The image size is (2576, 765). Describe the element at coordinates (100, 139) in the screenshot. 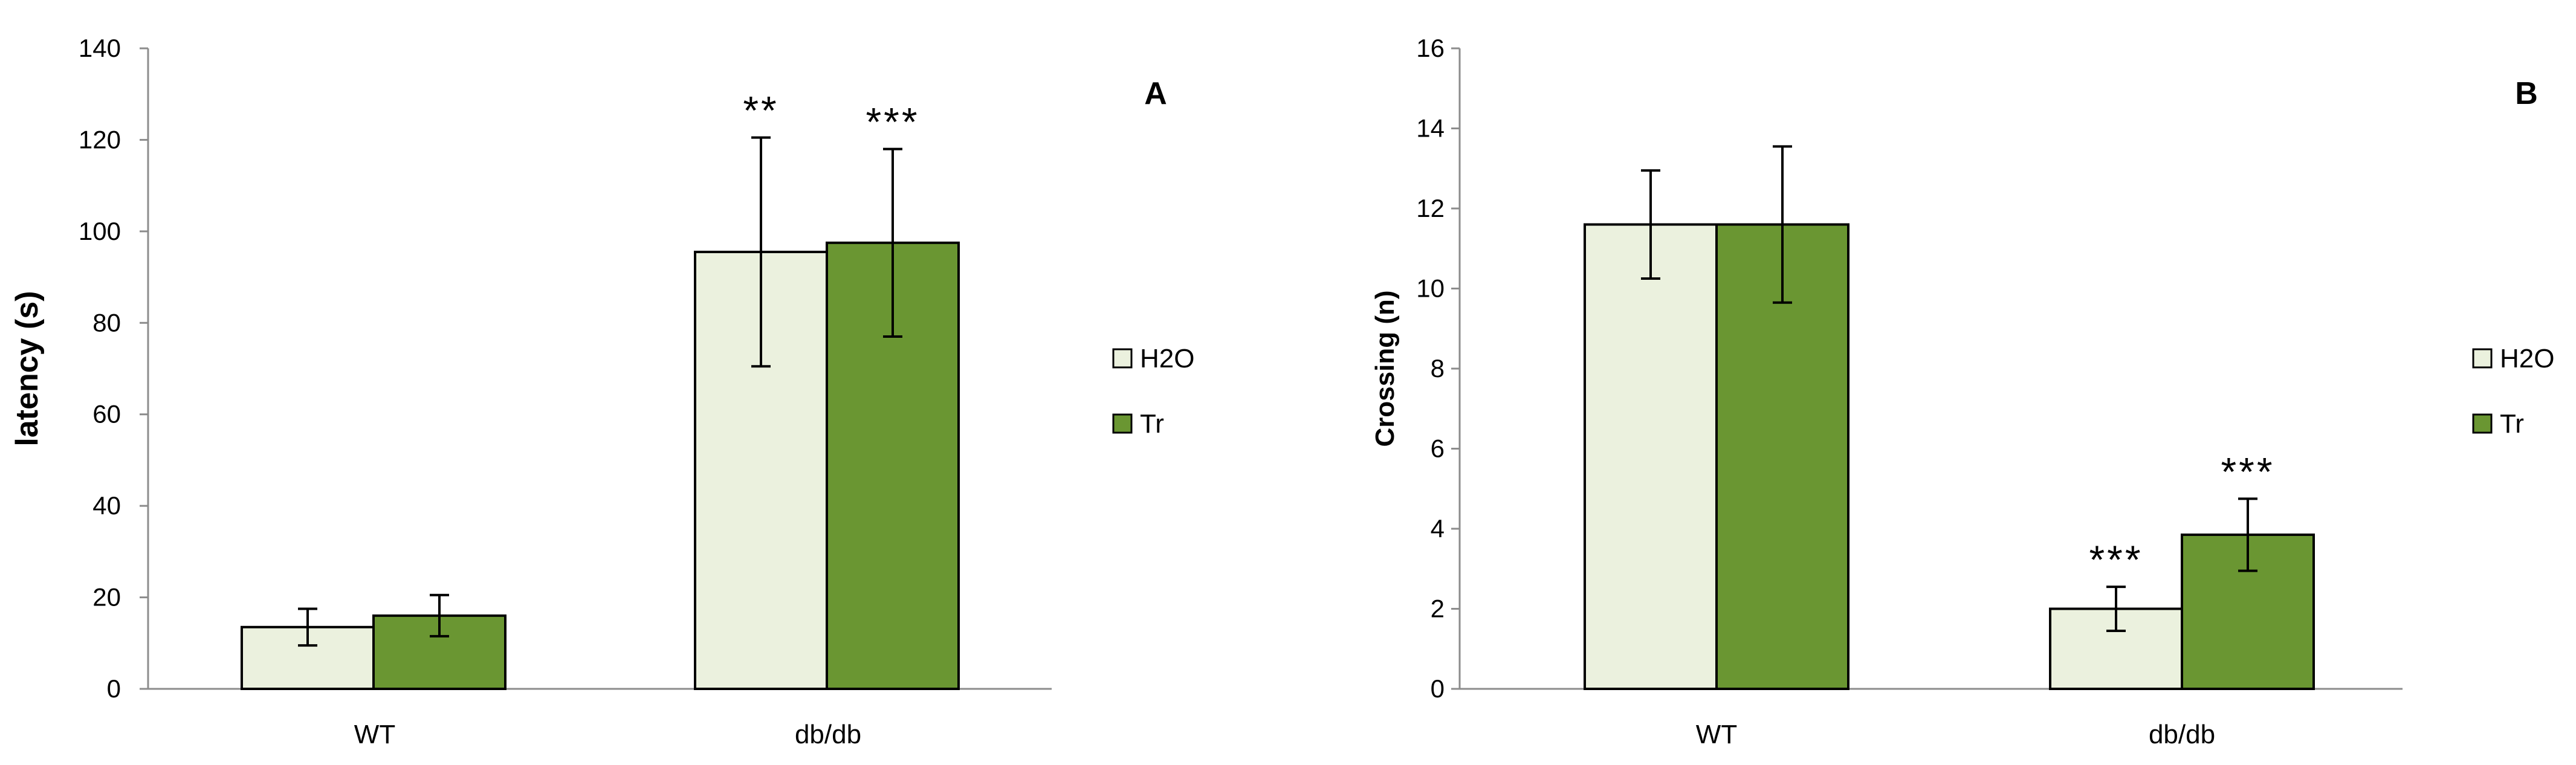

I see `y-tick-label: 120` at that location.